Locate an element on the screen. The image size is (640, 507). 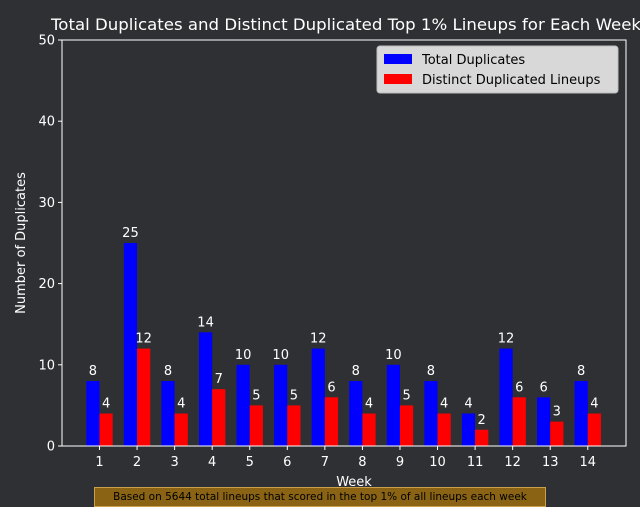
legend-swatch-total is located at coordinates (398, 59).